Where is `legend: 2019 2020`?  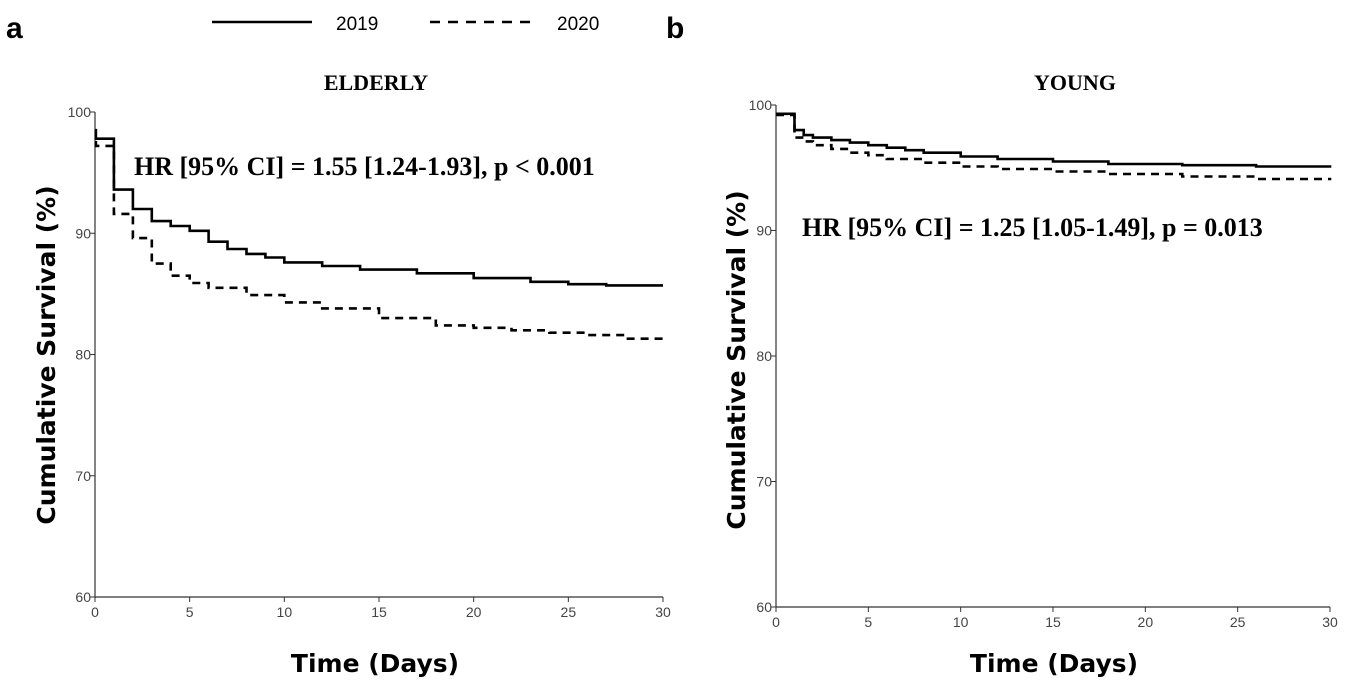
legend: 2019 2020 is located at coordinates (405, 24).